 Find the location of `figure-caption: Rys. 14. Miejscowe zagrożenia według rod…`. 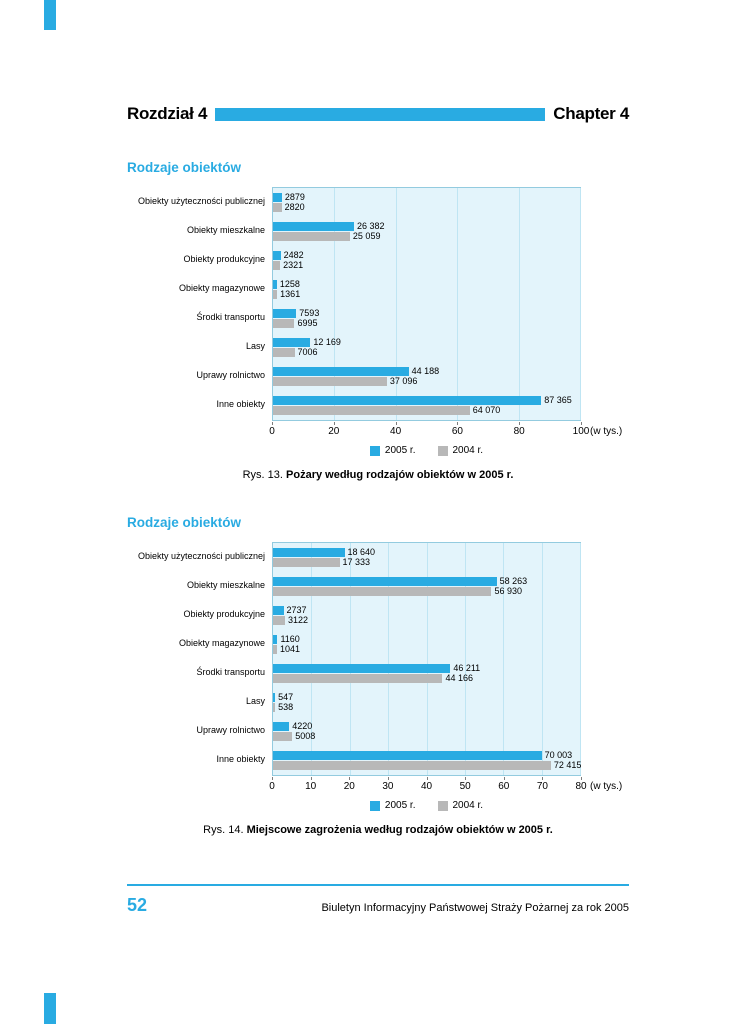

figure-caption: Rys. 14. Miejscowe zagrożenia według rod… is located at coordinates (378, 830).